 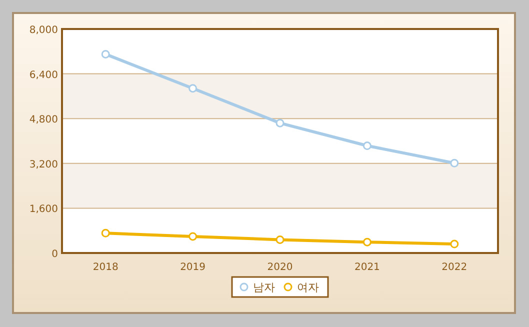 I want to click on y-tick-label: 4,800, so click(x=43, y=120).